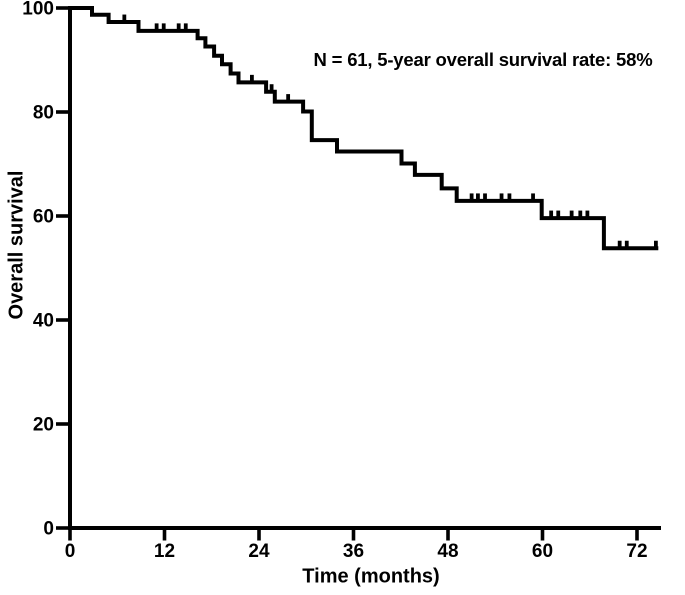  What do you see at coordinates (48, 529) in the screenshot?
I see `y-tick-label: 0` at bounding box center [48, 529].